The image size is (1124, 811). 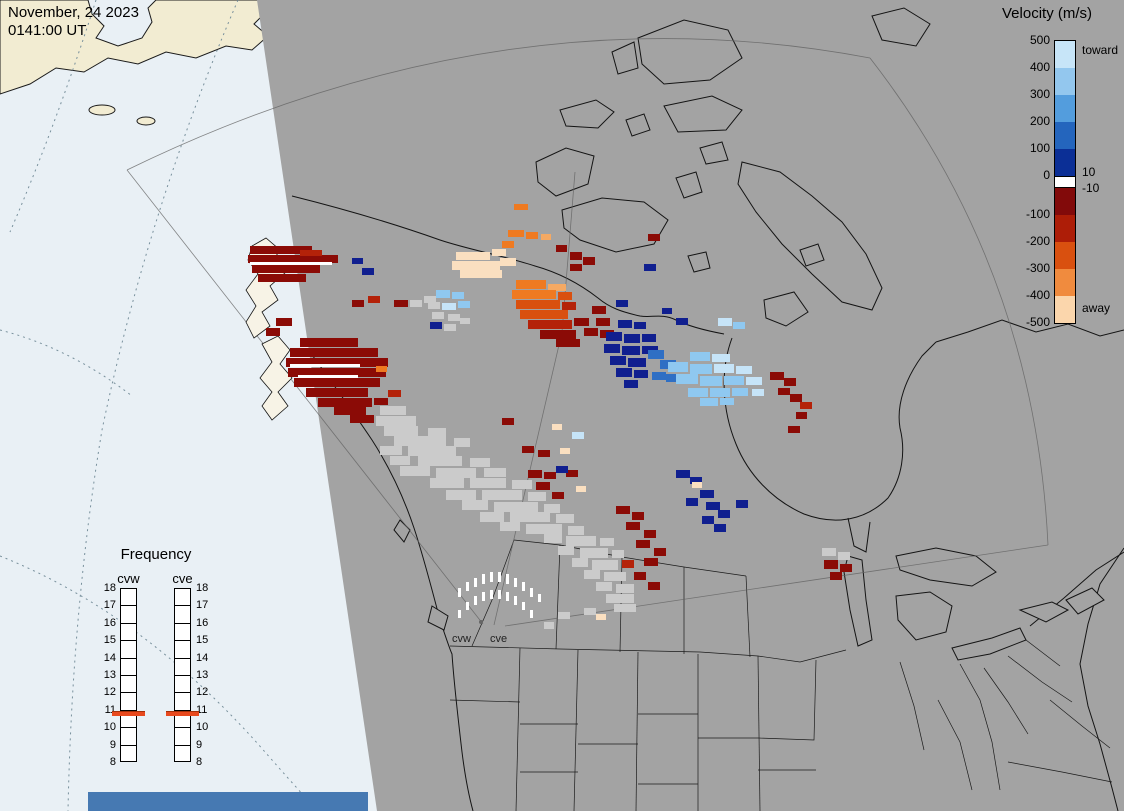 I want to click on banks-island, so click(x=565, y=172).